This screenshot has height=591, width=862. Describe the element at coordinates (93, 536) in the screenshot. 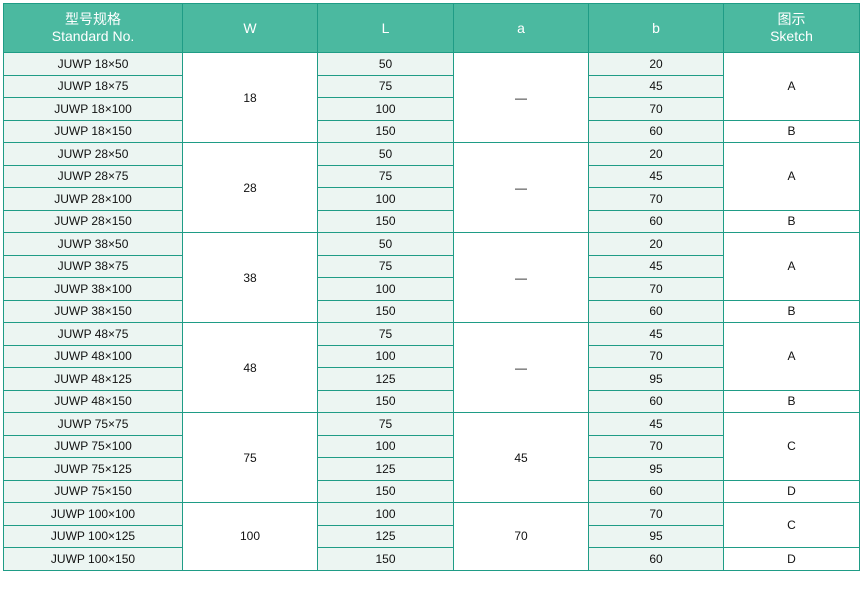

I see `standard-cell: JUWP 100×125` at that location.